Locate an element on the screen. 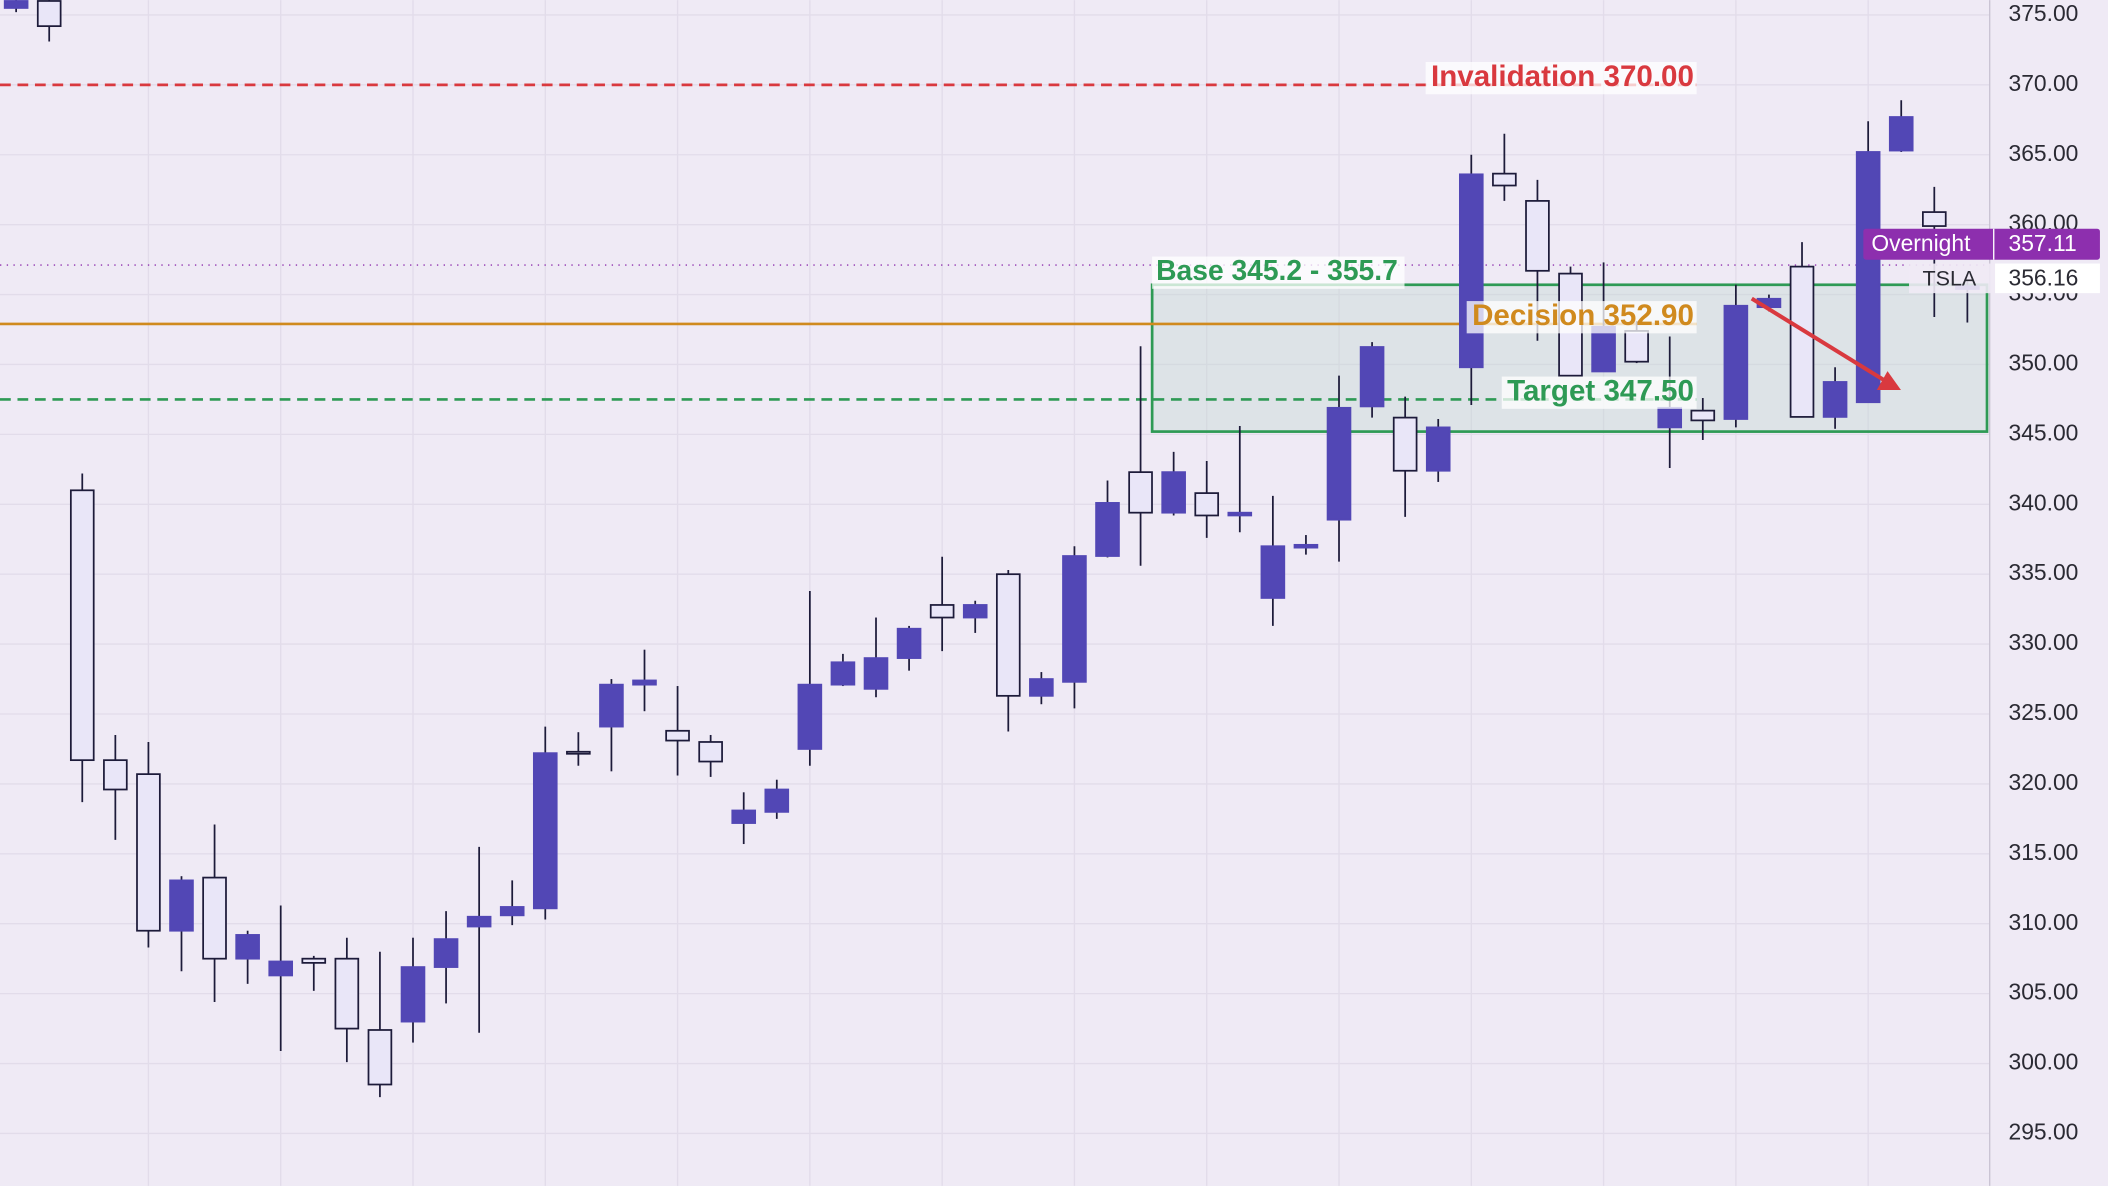 Image resolution: width=2108 pixels, height=1186 pixels. level-label: Decision 352.90 is located at coordinates (1583, 315).